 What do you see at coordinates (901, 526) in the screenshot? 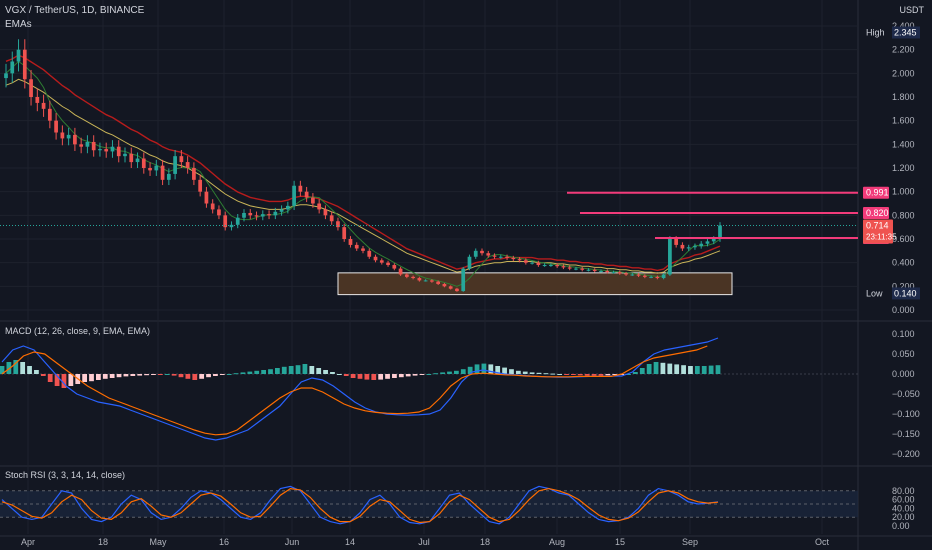
I see `stoch-tick-label: 0.00` at bounding box center [901, 526].